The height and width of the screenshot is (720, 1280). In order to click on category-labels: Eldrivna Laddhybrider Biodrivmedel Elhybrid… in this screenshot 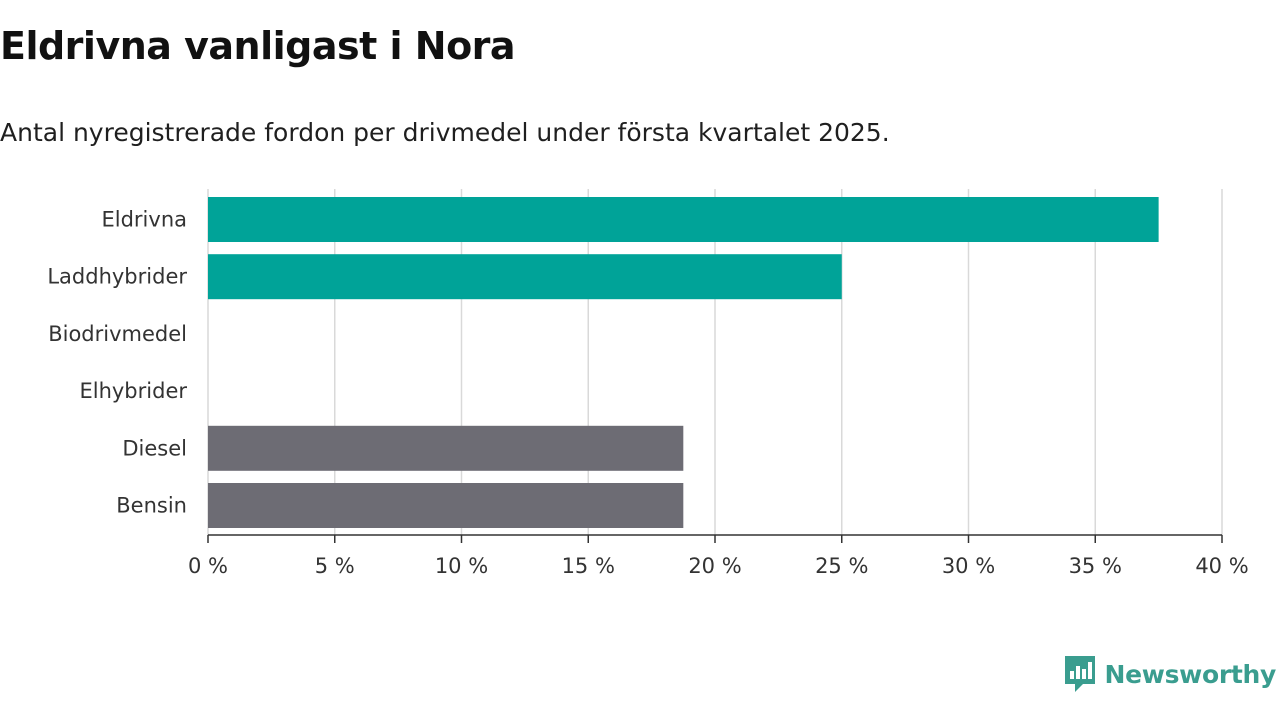, I will do `click(117, 363)`.